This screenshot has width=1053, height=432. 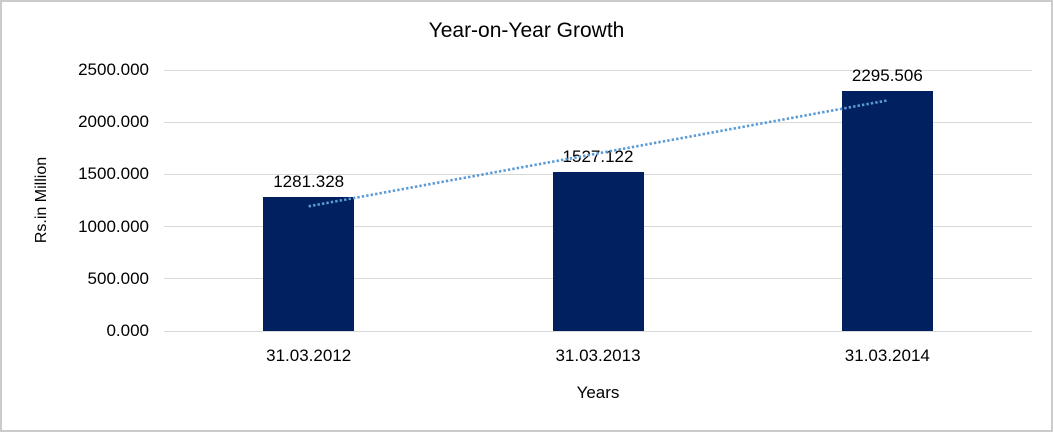 What do you see at coordinates (526, 30) in the screenshot?
I see `chart-title: Year-on-Year Growth` at bounding box center [526, 30].